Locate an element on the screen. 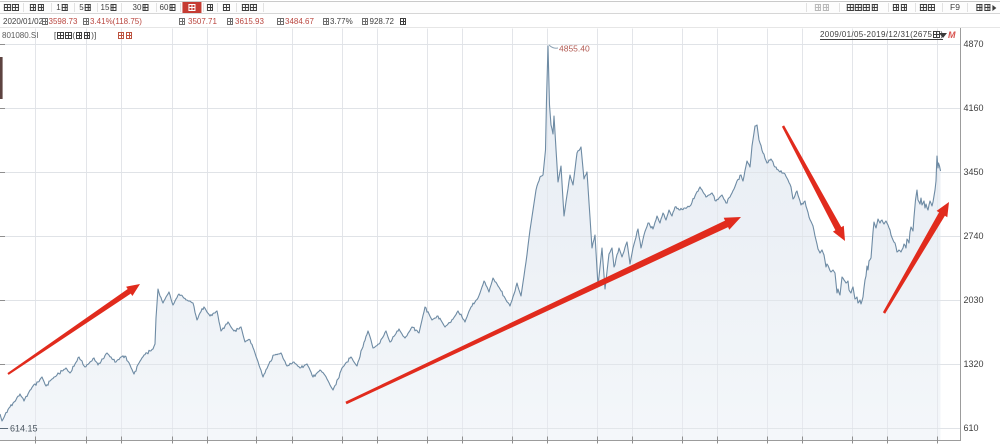 The height and width of the screenshot is (445, 1000). svg-text: 1320 is located at coordinates (974, 364).